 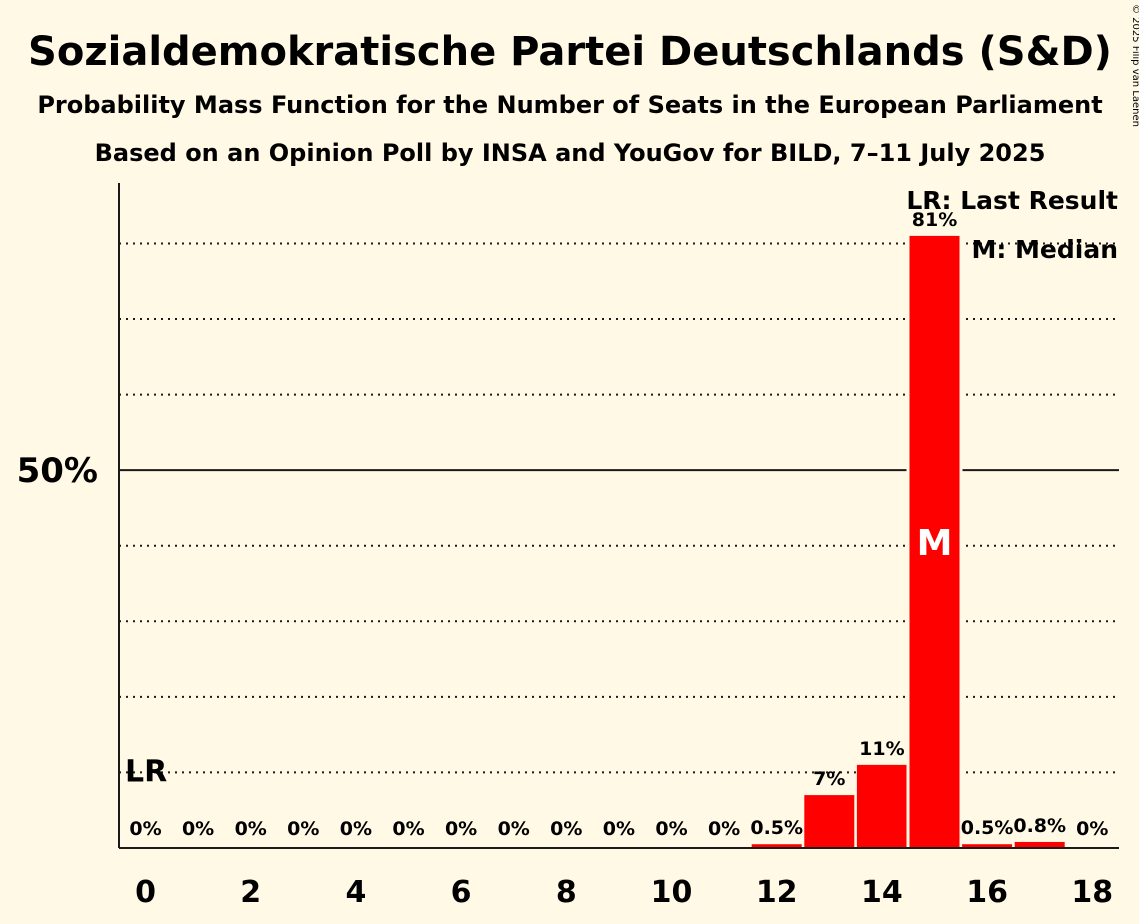 What do you see at coordinates (1092, 829) in the screenshot?
I see `data-label-seats-18: 0%` at bounding box center [1092, 829].